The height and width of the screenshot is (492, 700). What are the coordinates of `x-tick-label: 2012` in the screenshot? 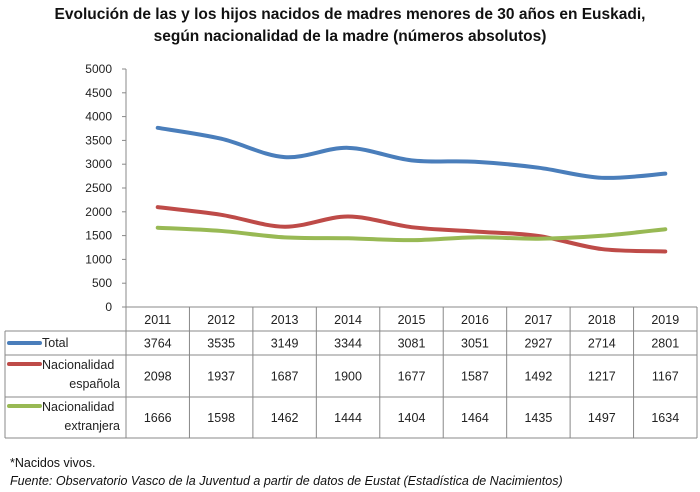 It's located at (221, 320).